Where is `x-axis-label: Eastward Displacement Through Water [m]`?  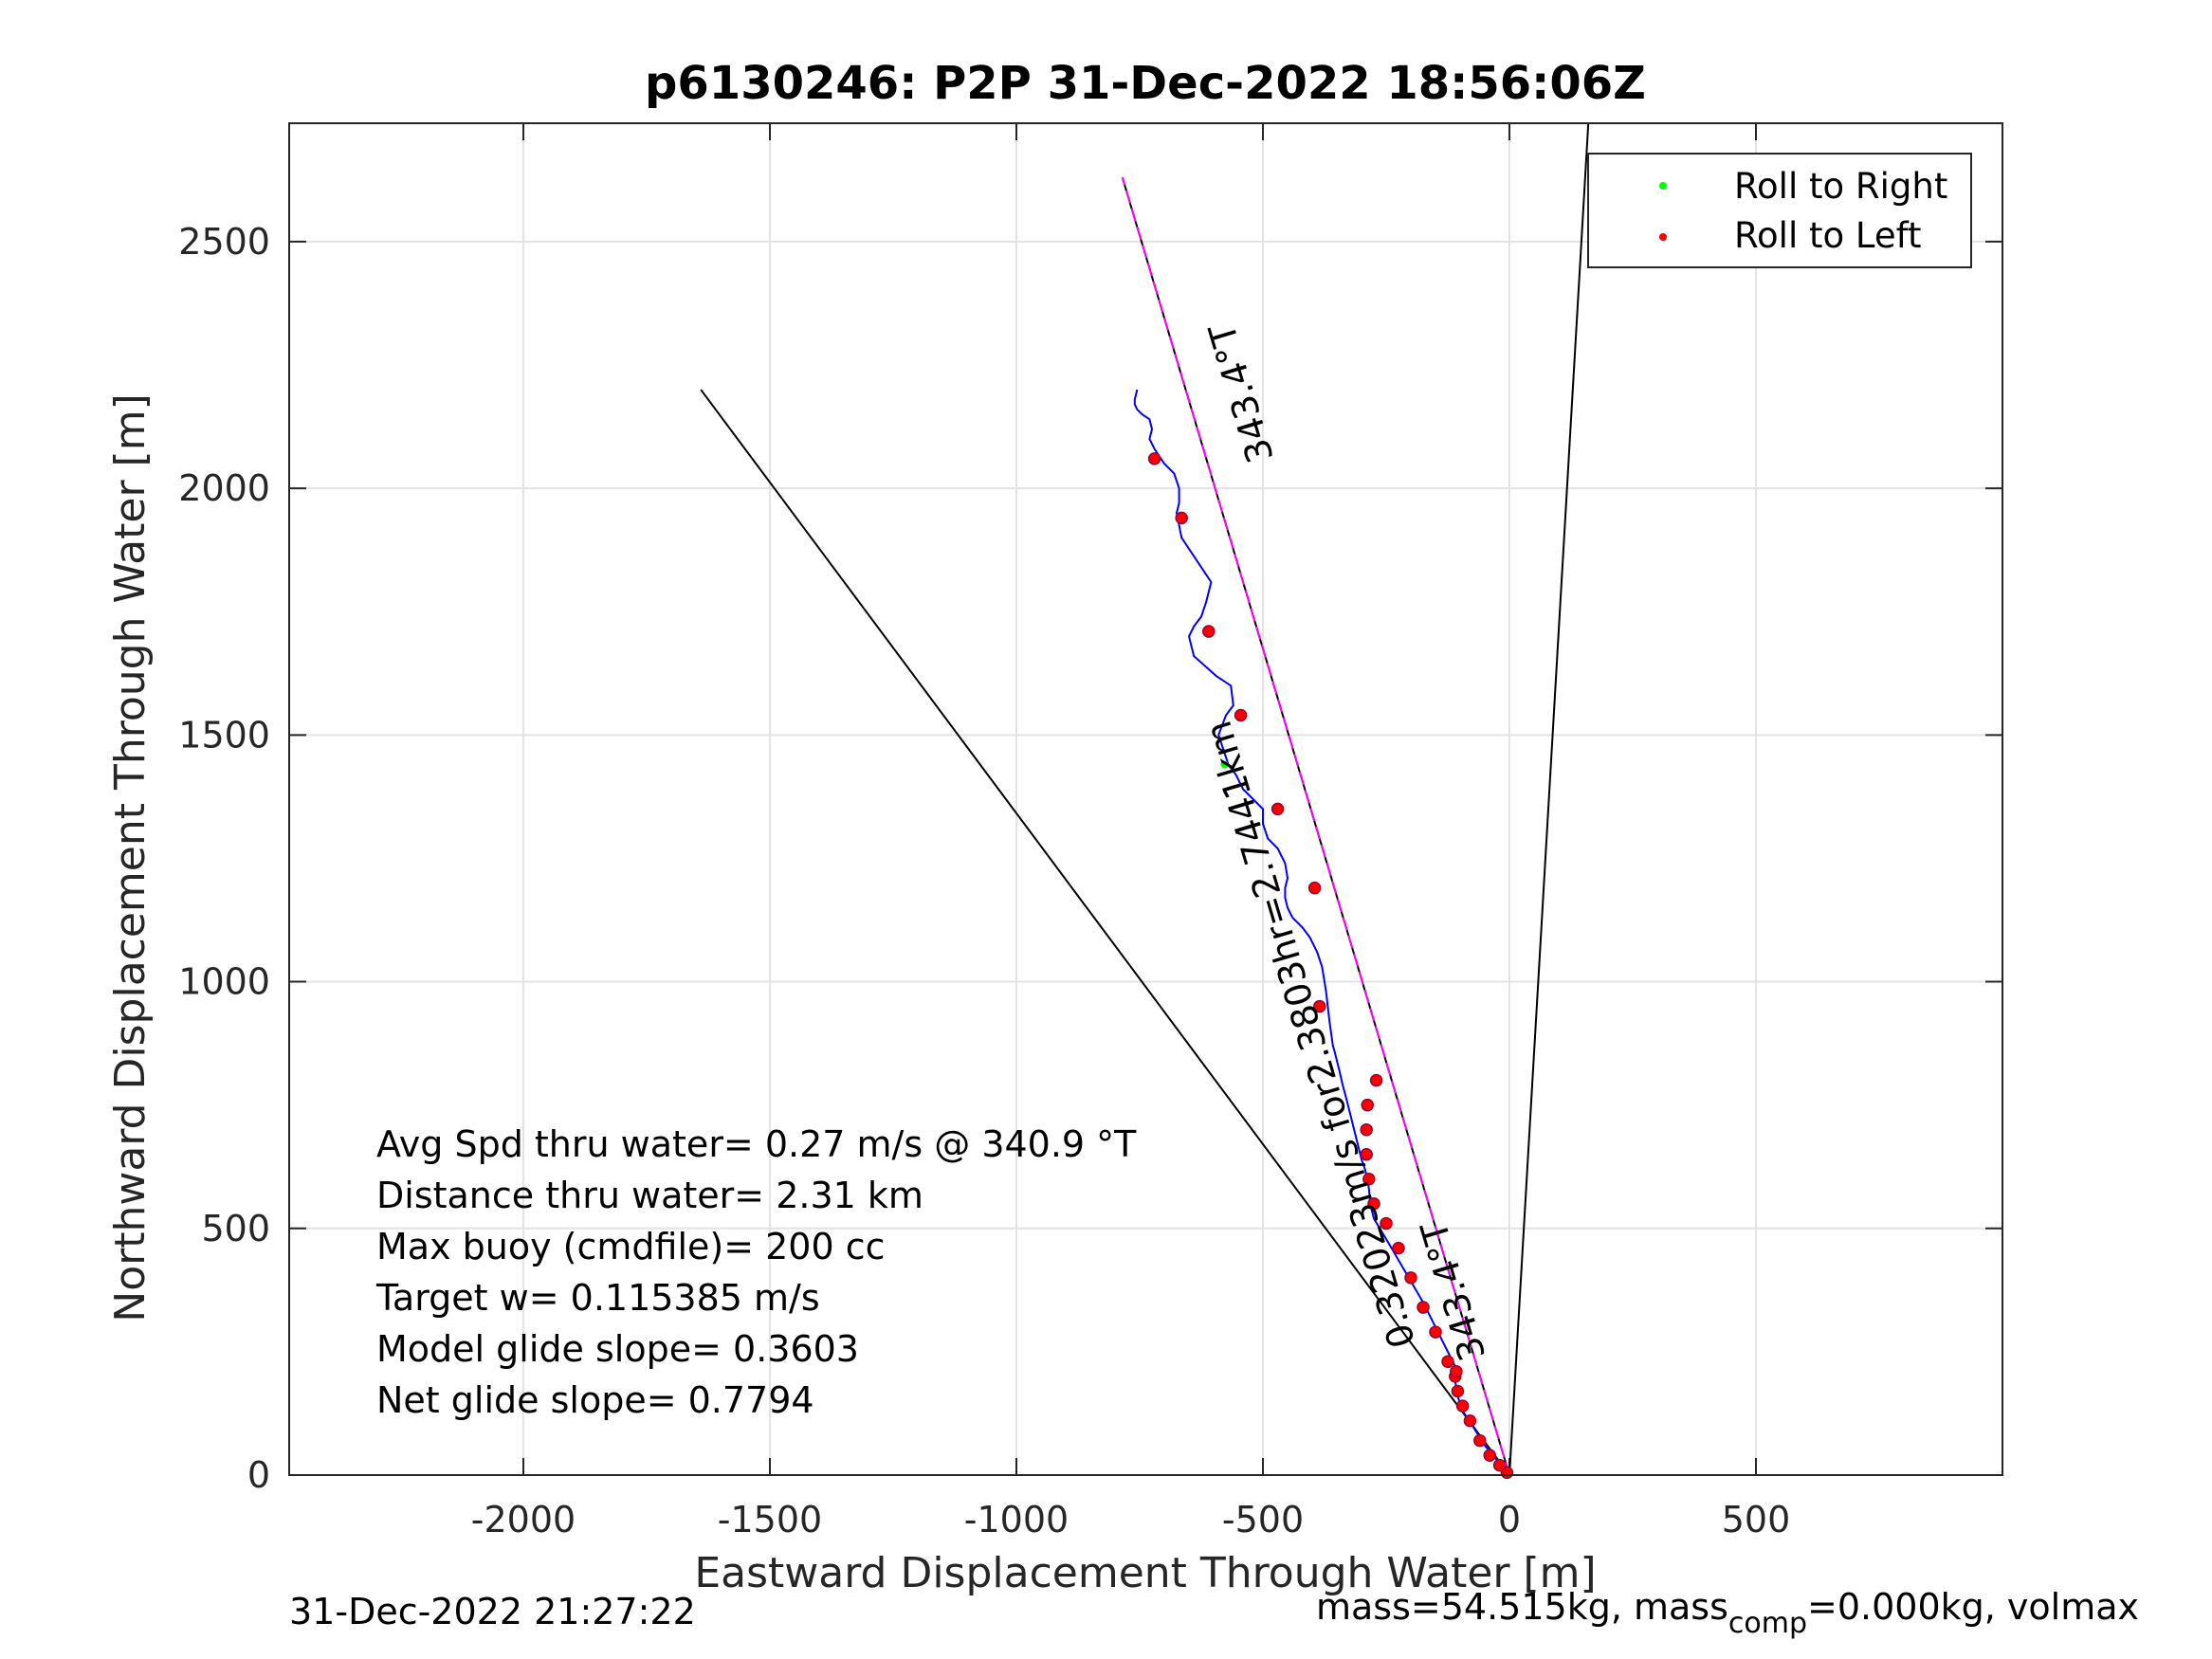
x-axis-label: Eastward Displacement Through Water [m] is located at coordinates (1145, 1573).